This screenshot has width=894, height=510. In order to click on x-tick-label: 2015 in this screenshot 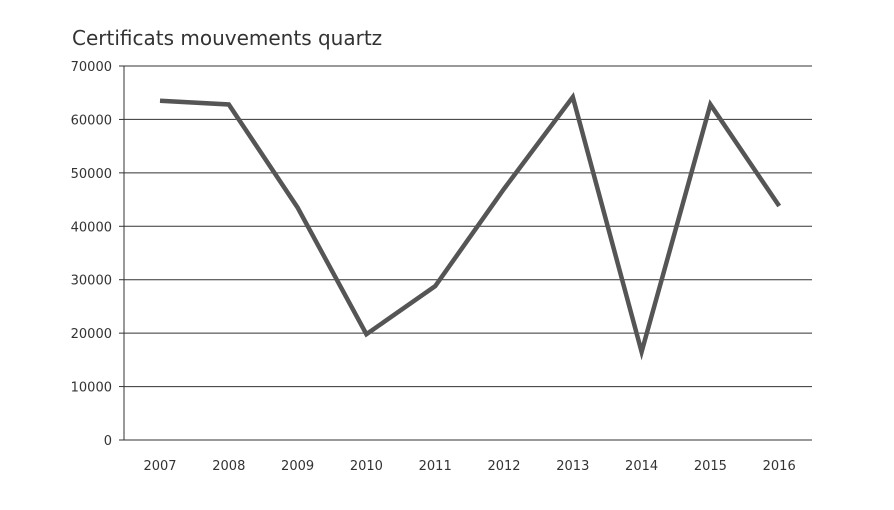, I will do `click(710, 466)`.